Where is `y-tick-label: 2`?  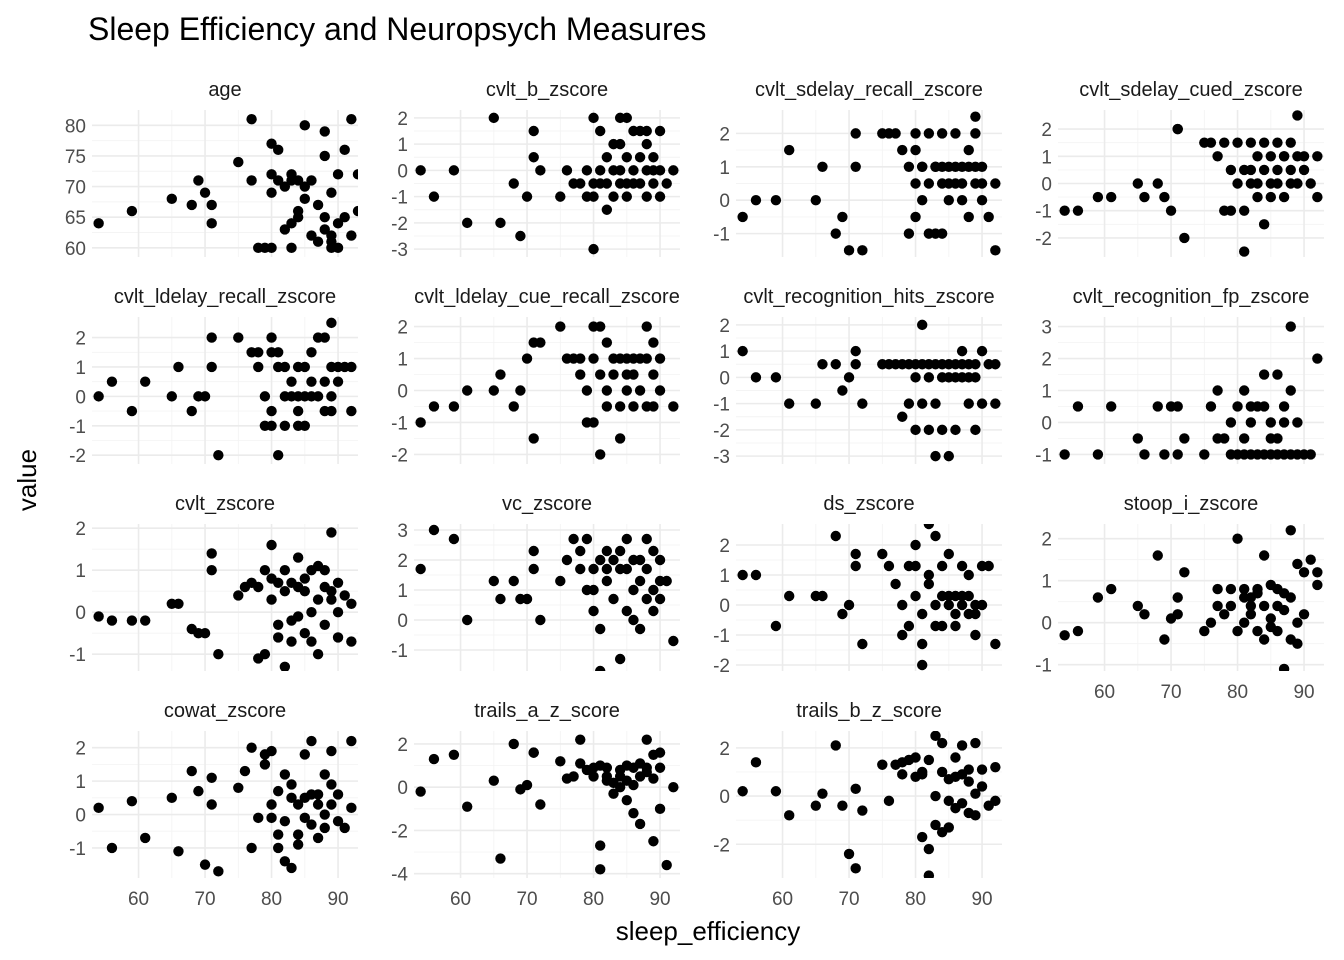
y-tick-label: 2 is located at coordinates (1046, 360).